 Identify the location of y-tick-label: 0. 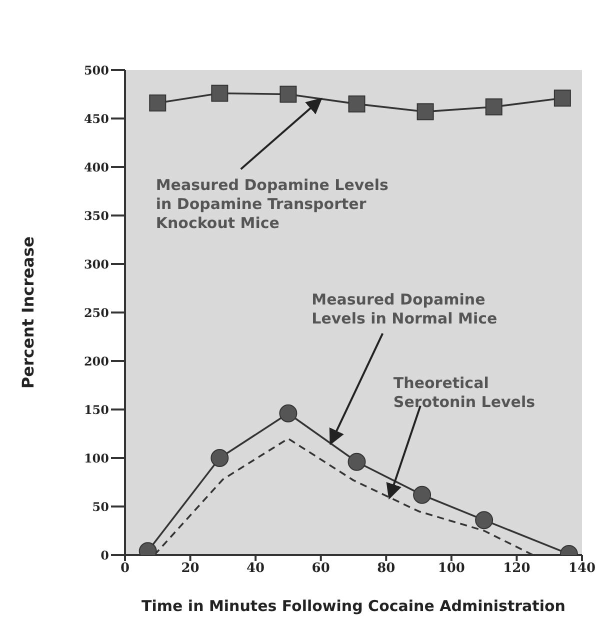
(104, 555).